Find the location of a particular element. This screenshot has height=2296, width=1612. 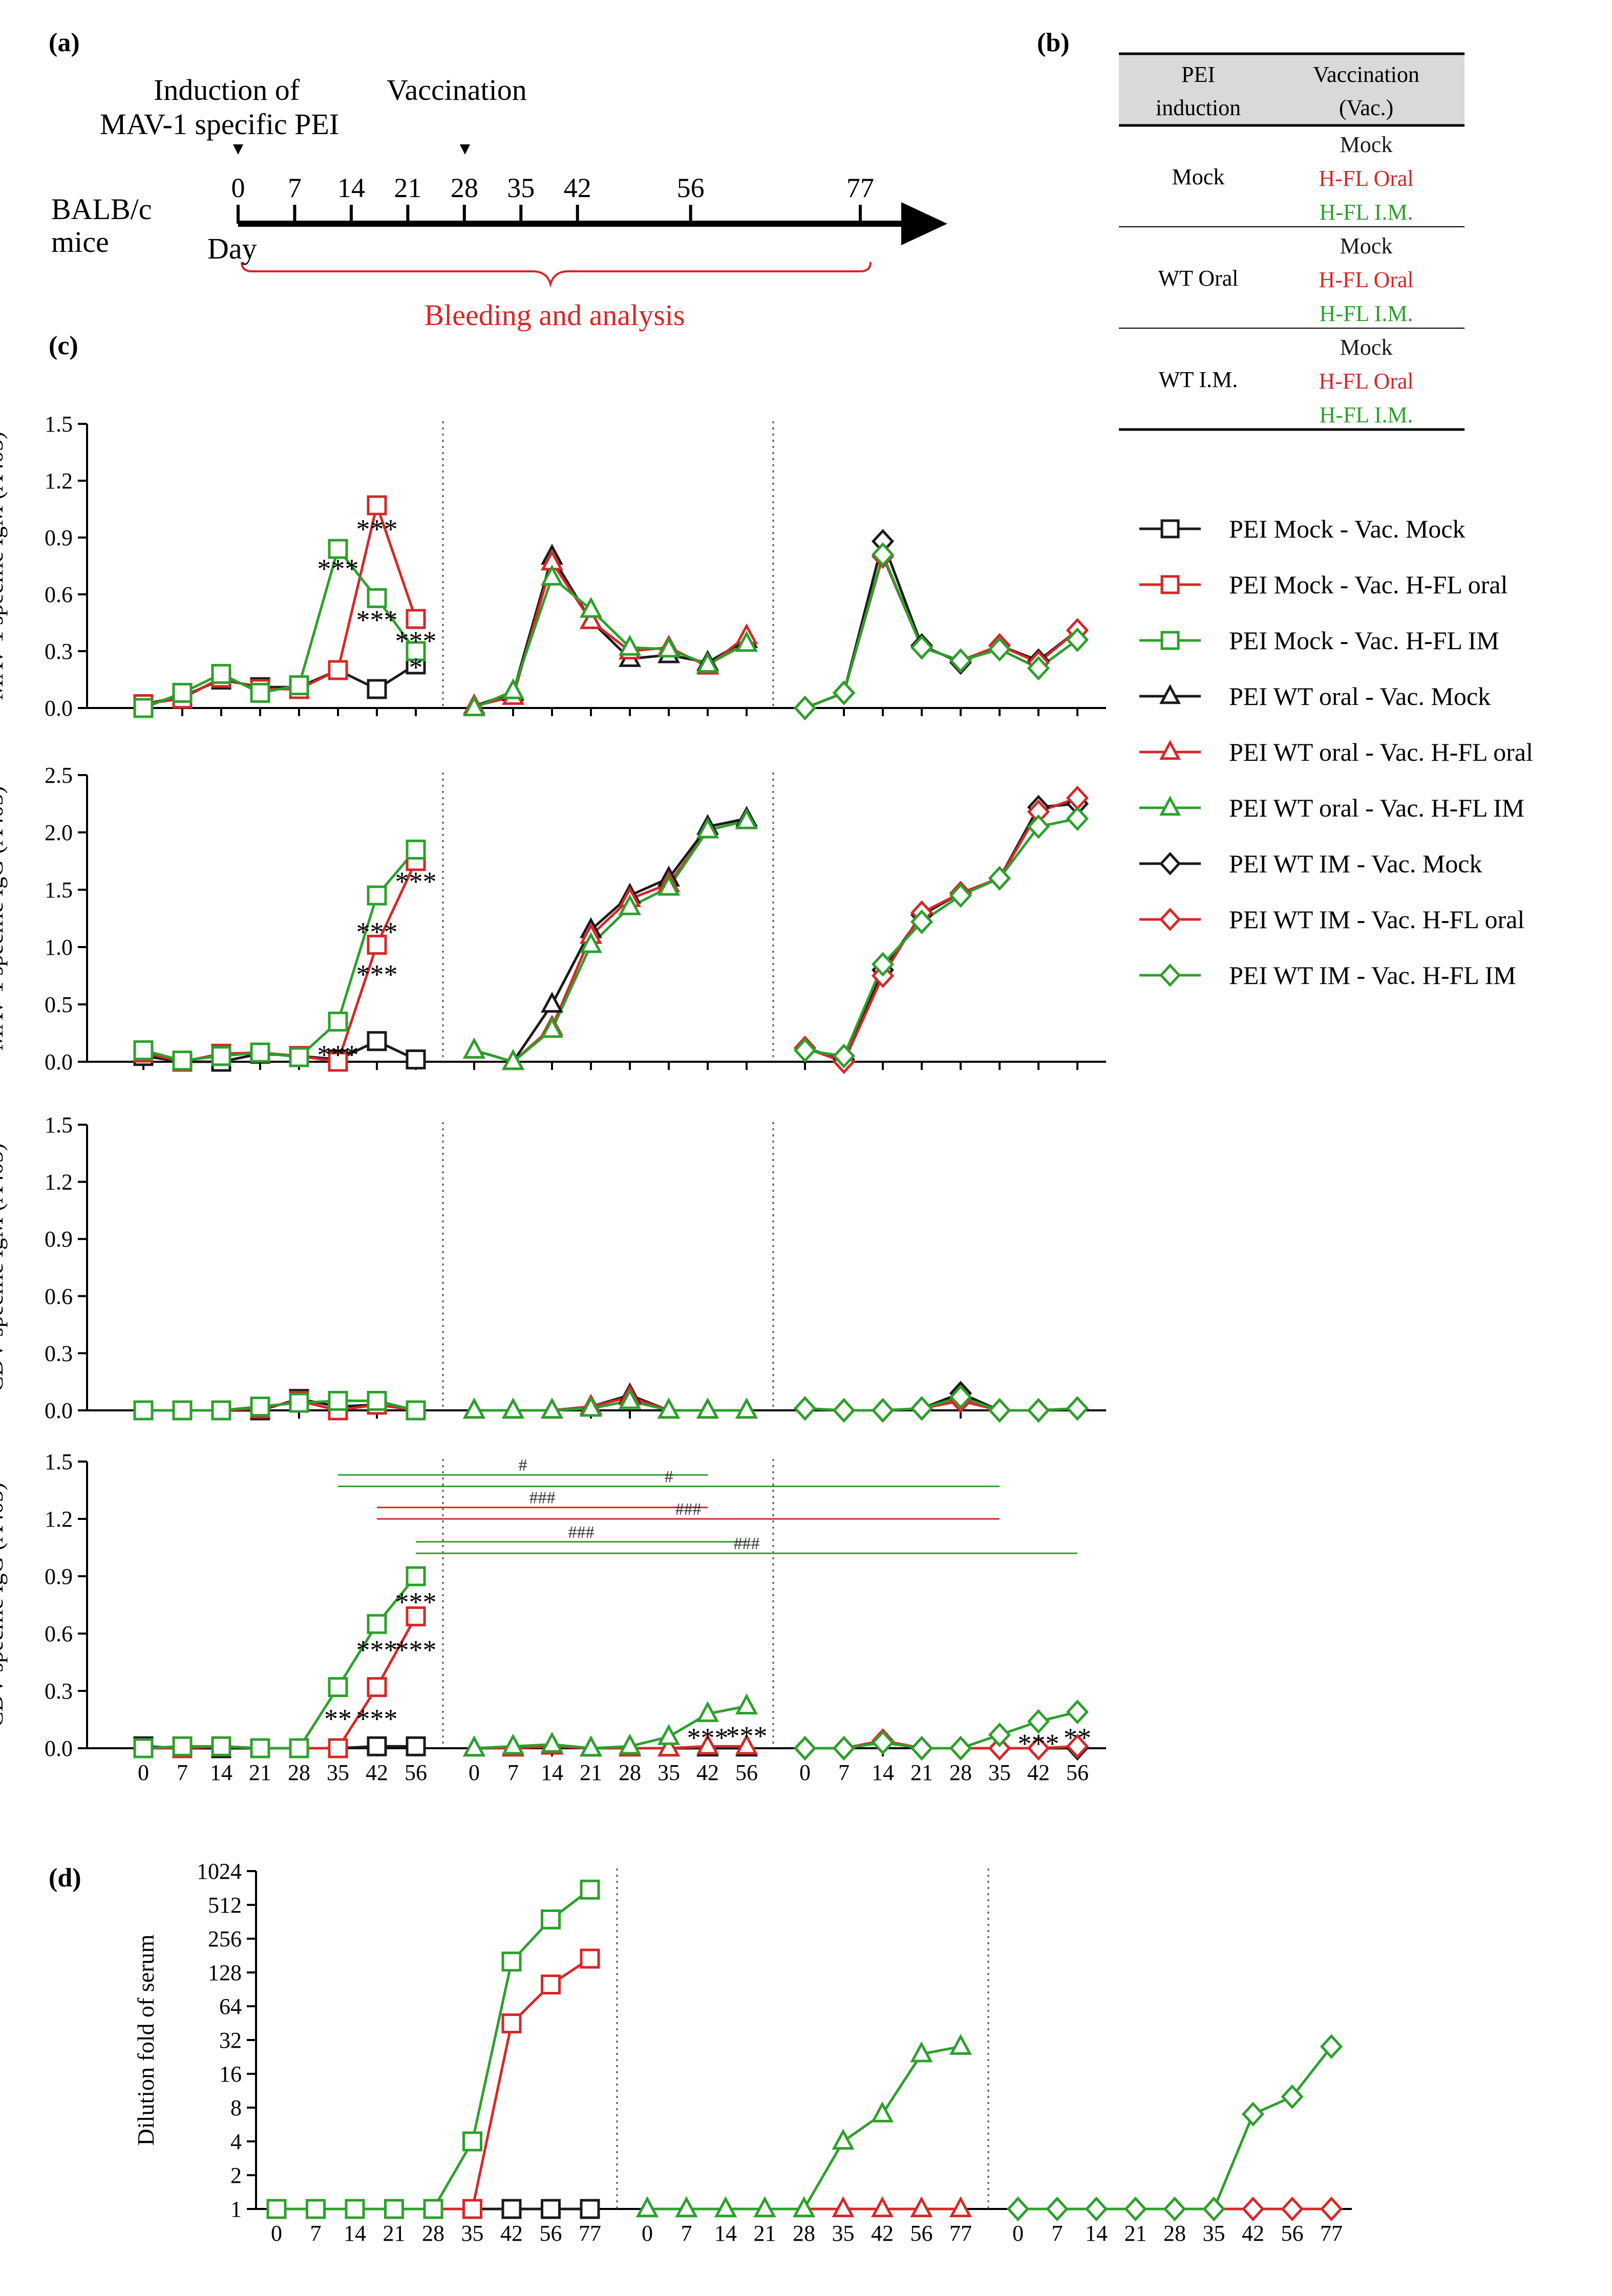

y-tick-label: 2 is located at coordinates (236, 2175).